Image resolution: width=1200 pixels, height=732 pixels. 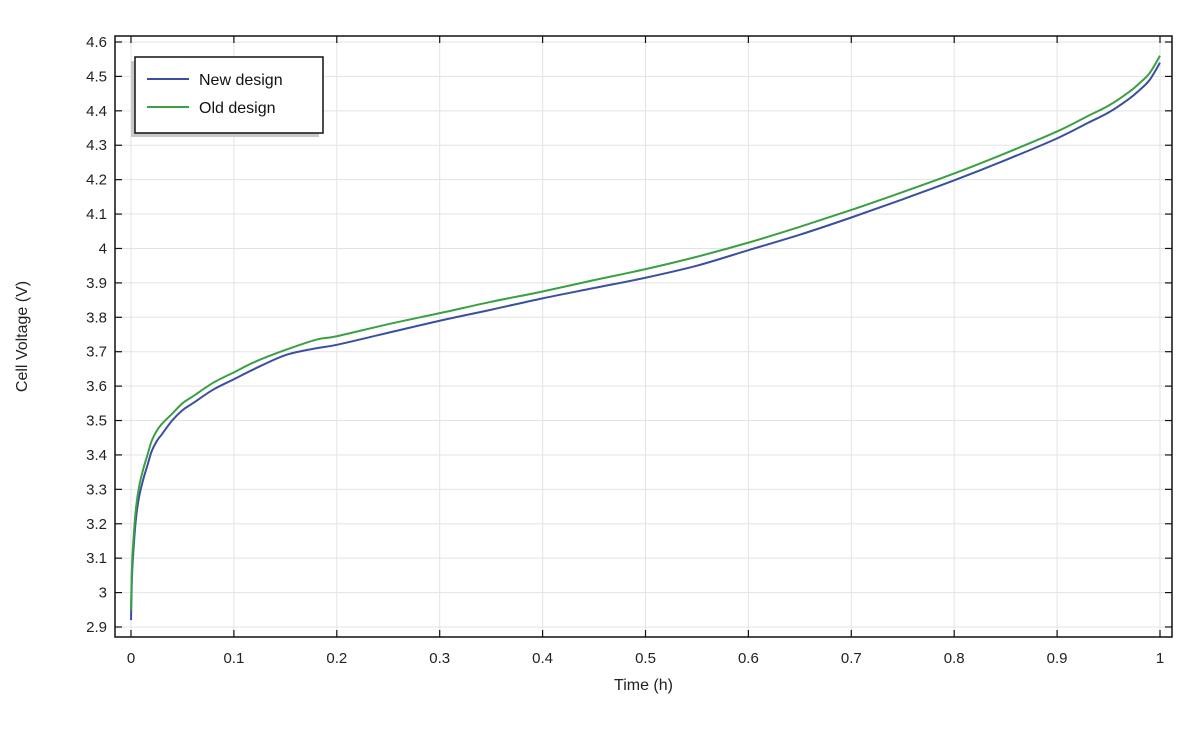 I want to click on y-tick-label: 3.6, so click(x=96, y=386).